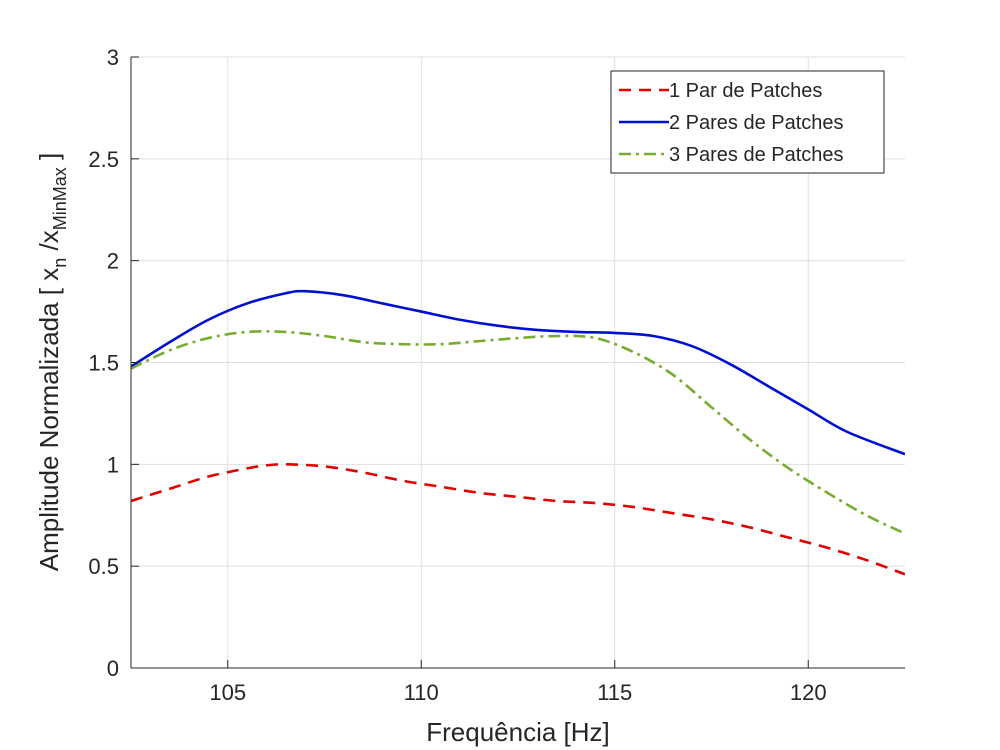 This screenshot has height=750, width=1000. What do you see at coordinates (756, 155) in the screenshot?
I see `legend-label-3: 3 Pares de Patches` at bounding box center [756, 155].